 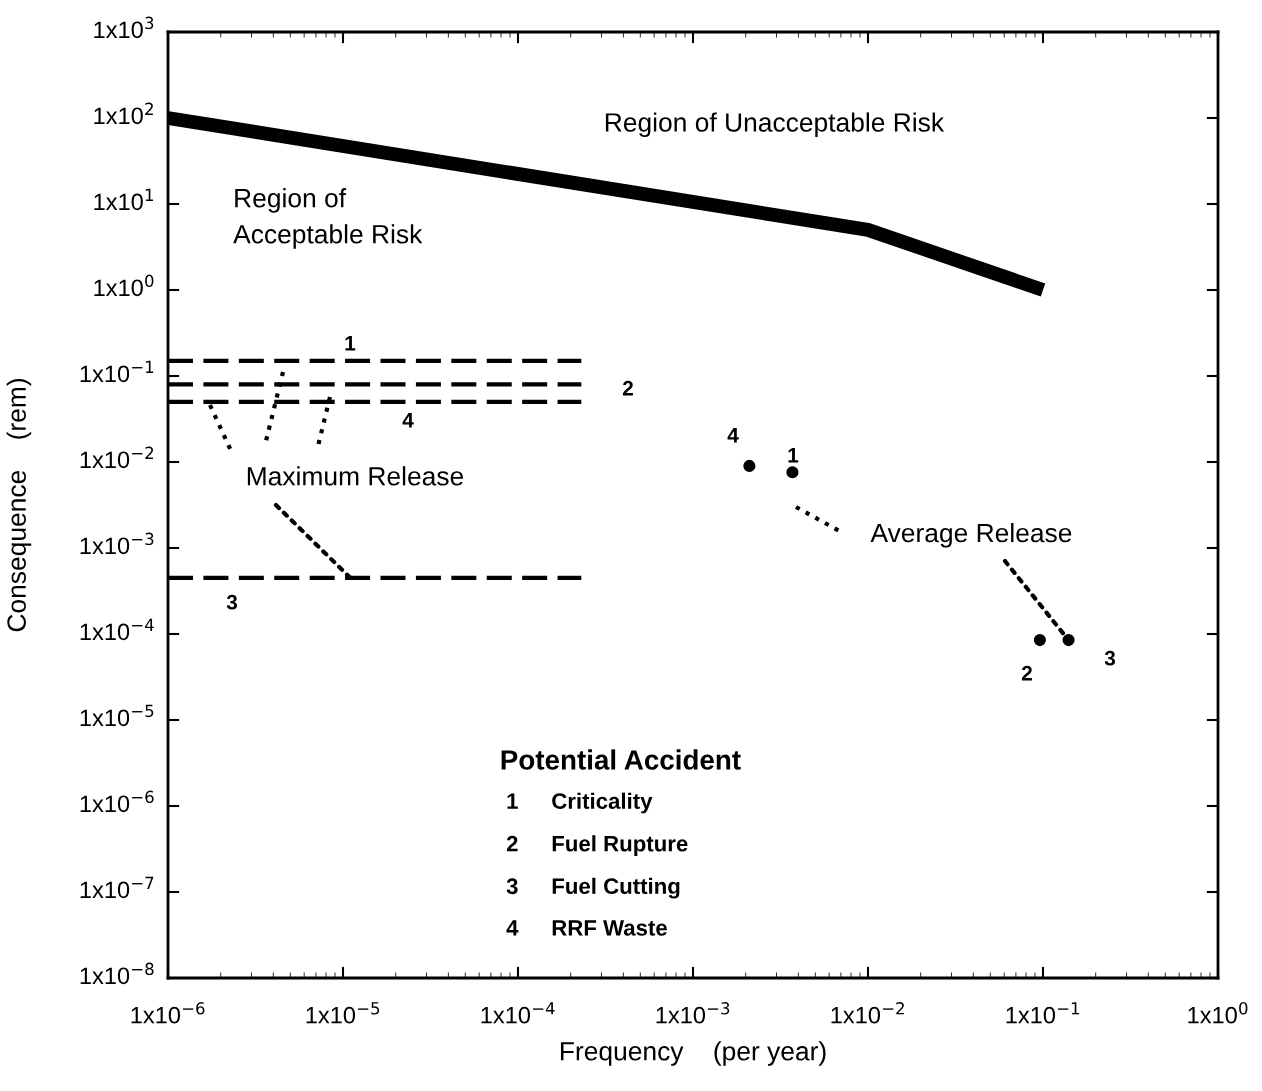 What do you see at coordinates (693, 1013) in the screenshot?
I see `x-tick-label: 1x10$^{−3}$` at bounding box center [693, 1013].